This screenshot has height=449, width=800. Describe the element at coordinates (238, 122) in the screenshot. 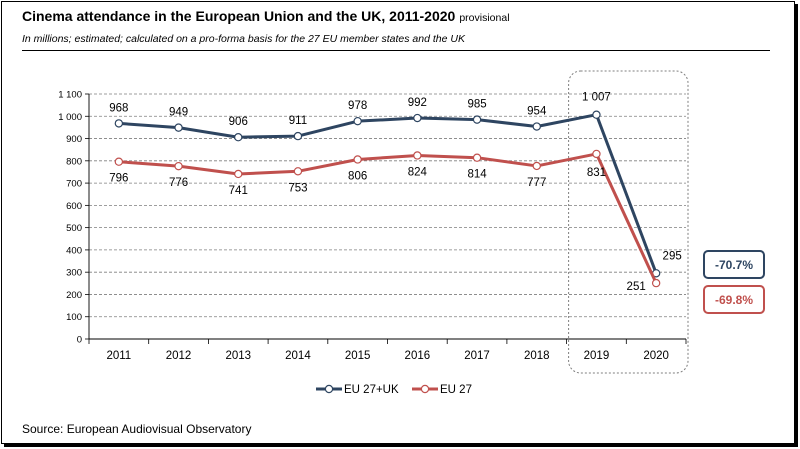

I see `data-label: 906` at that location.